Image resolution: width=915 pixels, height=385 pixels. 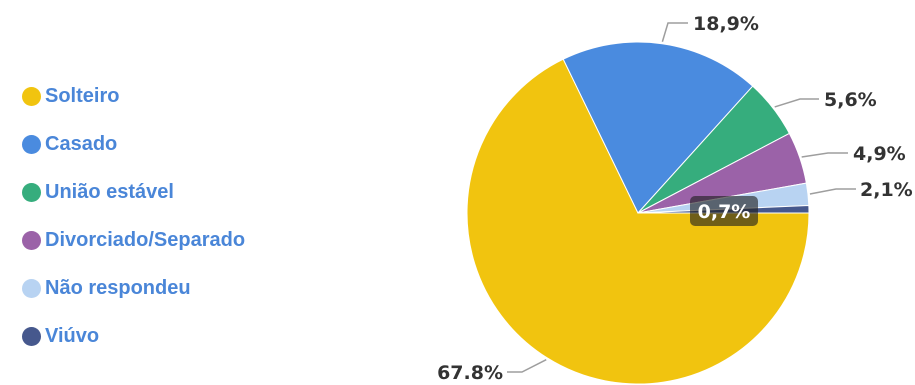 I want to click on legend-swatch-solteiro, so click(x=31, y=96).